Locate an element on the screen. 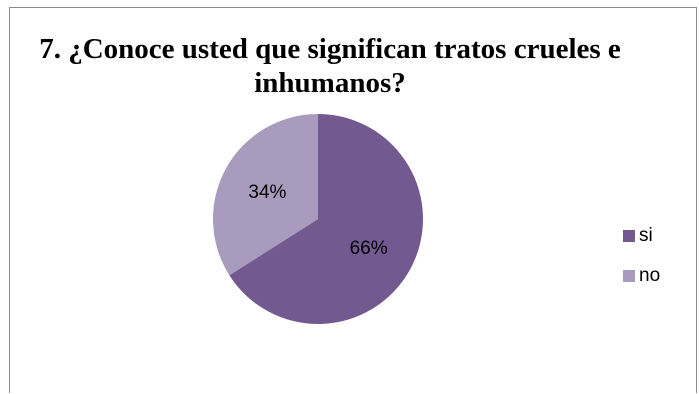 This screenshot has height=394, width=699. legend-label-si: si is located at coordinates (646, 235).